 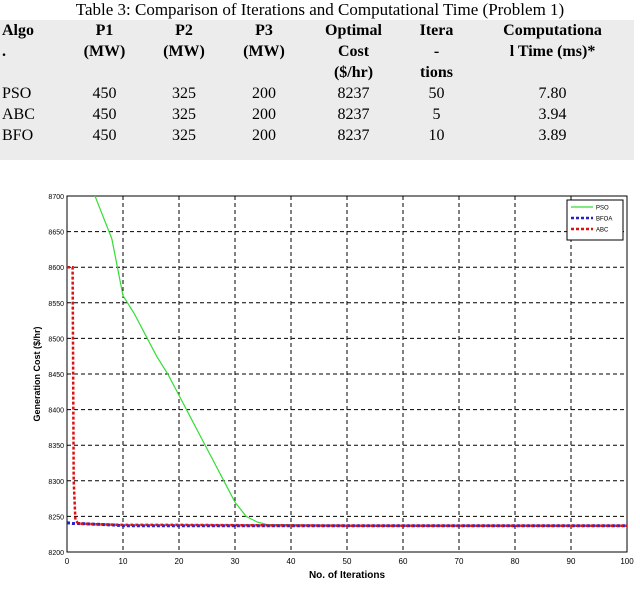 What do you see at coordinates (353, 51) in the screenshot?
I see `header-optimal-cost: Optimal Cost ($/hr)` at bounding box center [353, 51].